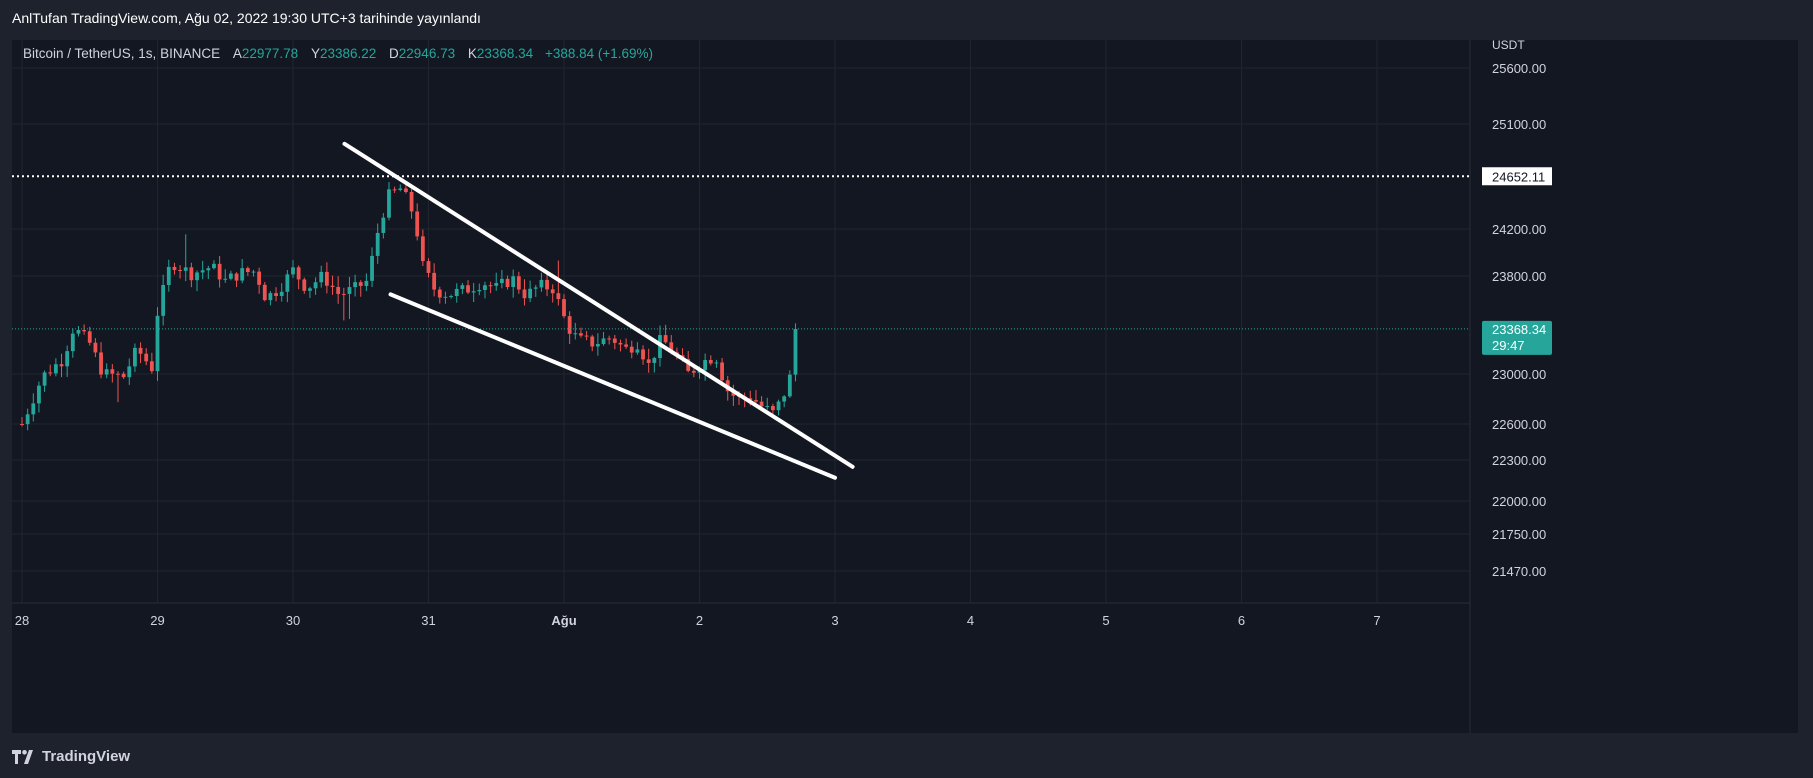 The height and width of the screenshot is (778, 1813). I want to click on tradingview-logo: TradingView, so click(71, 756).